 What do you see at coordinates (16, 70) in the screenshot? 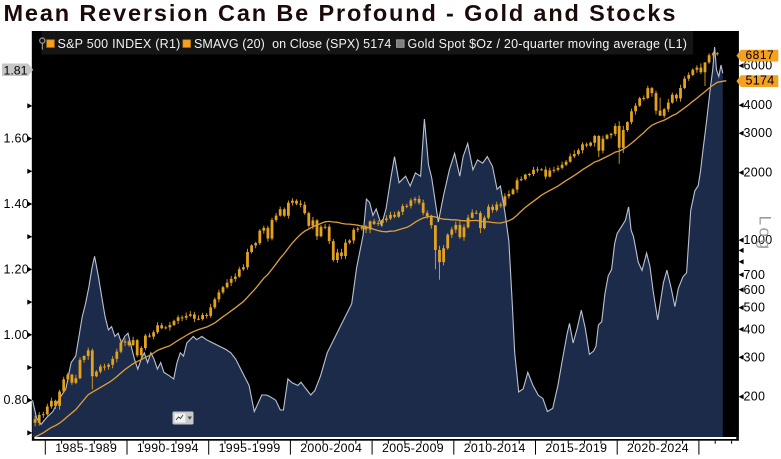
I see `svg-text: 1.81` at bounding box center [16, 70].